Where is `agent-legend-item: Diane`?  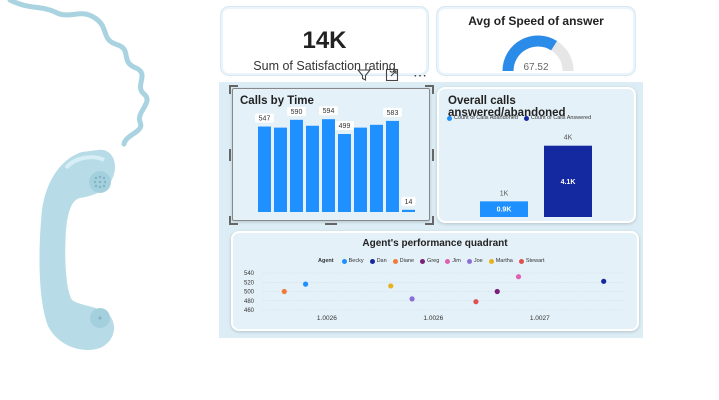
agent-legend-item: Diane is located at coordinates (403, 261).